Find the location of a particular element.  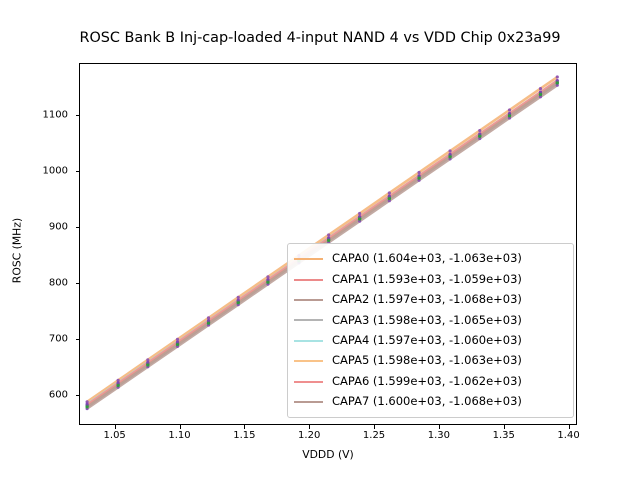

y-tick-label: 900 is located at coordinates (58, 227).